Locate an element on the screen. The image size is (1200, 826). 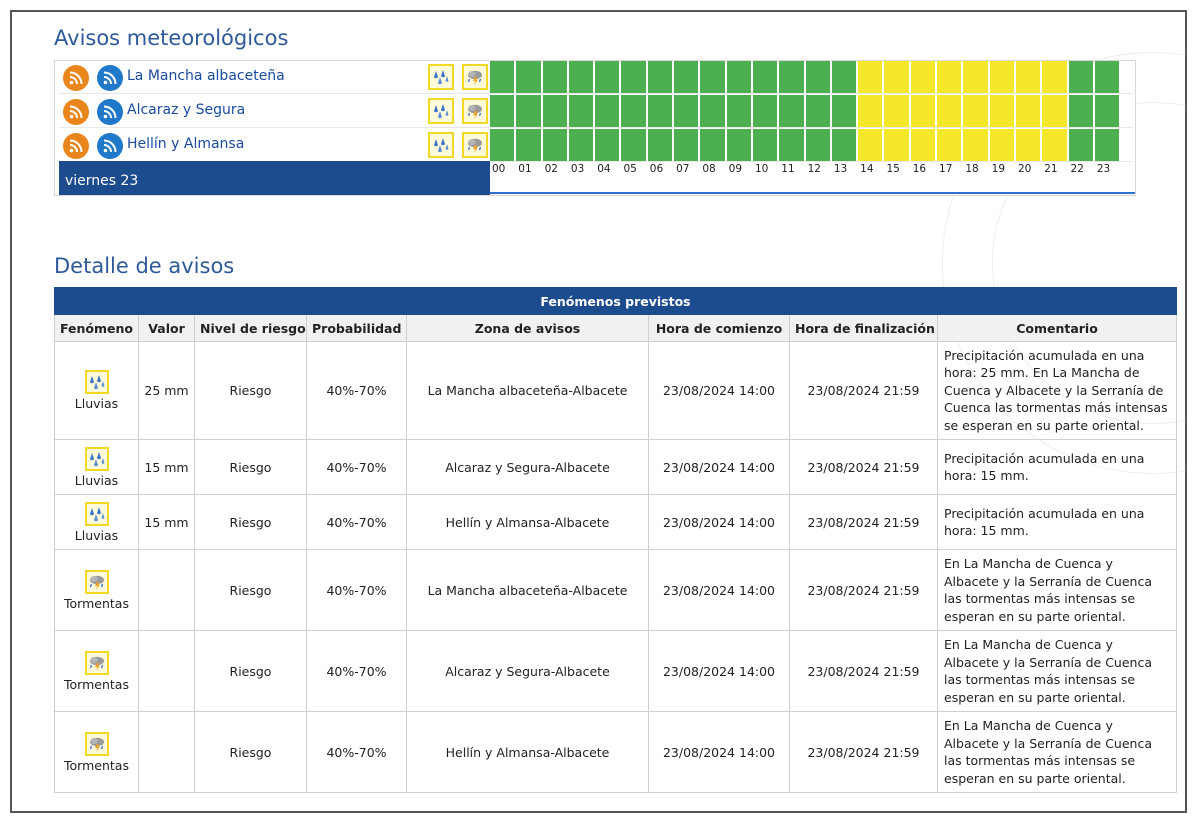
hour-label: 08 is located at coordinates (709, 169).